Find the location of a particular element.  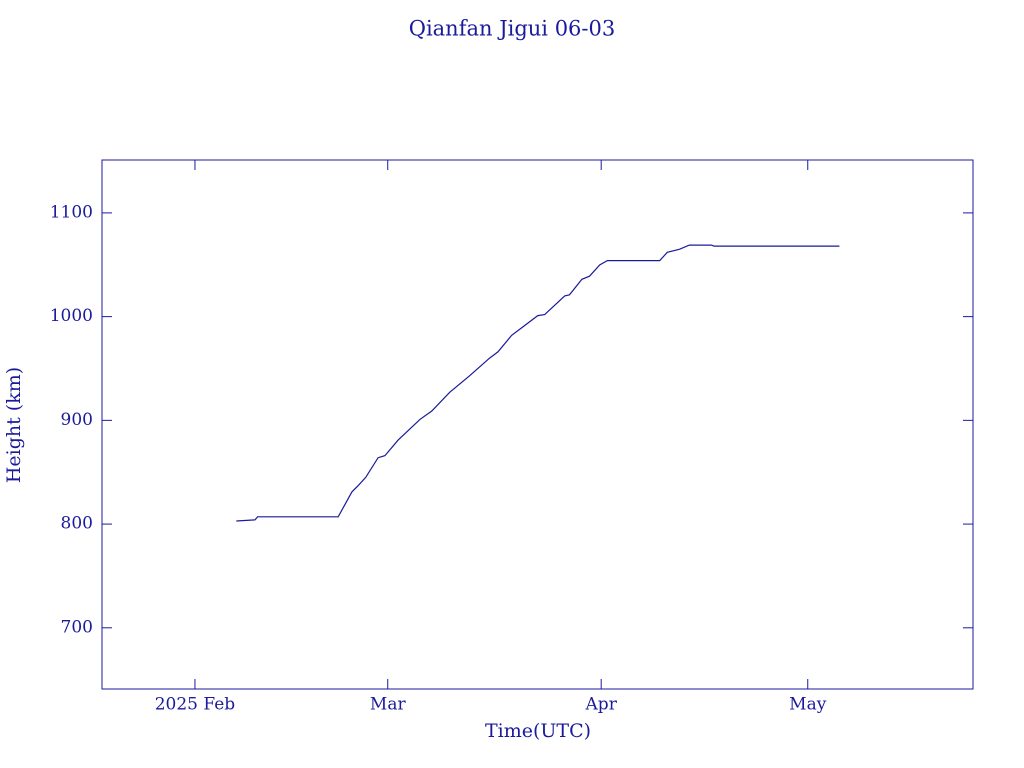

x-tick-label: Mar is located at coordinates (388, 705).